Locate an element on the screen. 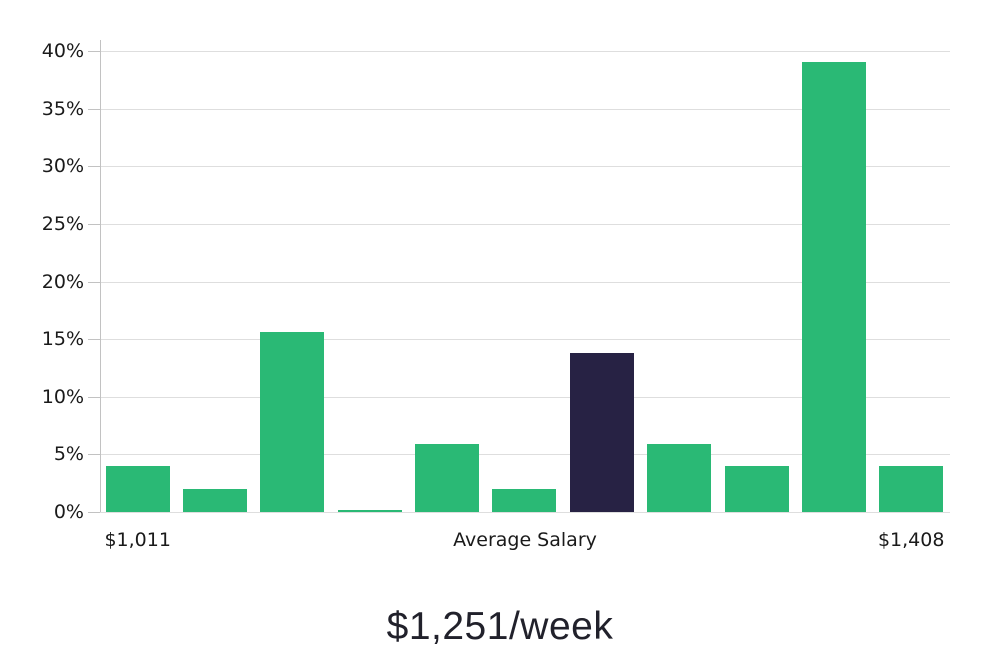 The image size is (1000, 660). x-tick-label: $1,408 is located at coordinates (911, 540).